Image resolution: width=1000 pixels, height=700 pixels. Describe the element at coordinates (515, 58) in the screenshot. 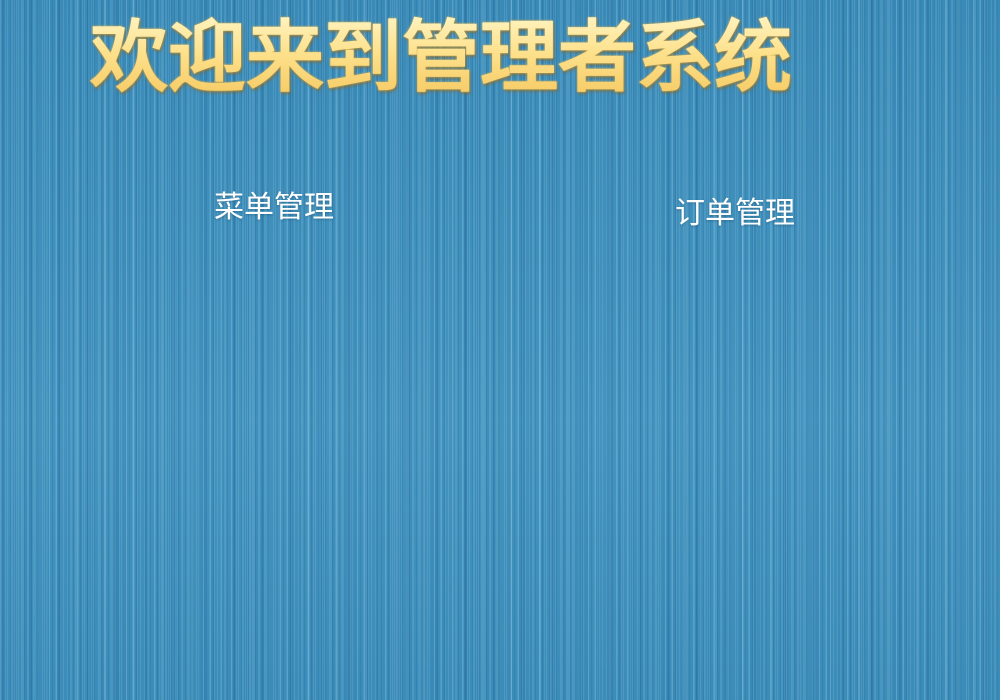

I see `page-title: 欢迎来到管理者系统` at that location.